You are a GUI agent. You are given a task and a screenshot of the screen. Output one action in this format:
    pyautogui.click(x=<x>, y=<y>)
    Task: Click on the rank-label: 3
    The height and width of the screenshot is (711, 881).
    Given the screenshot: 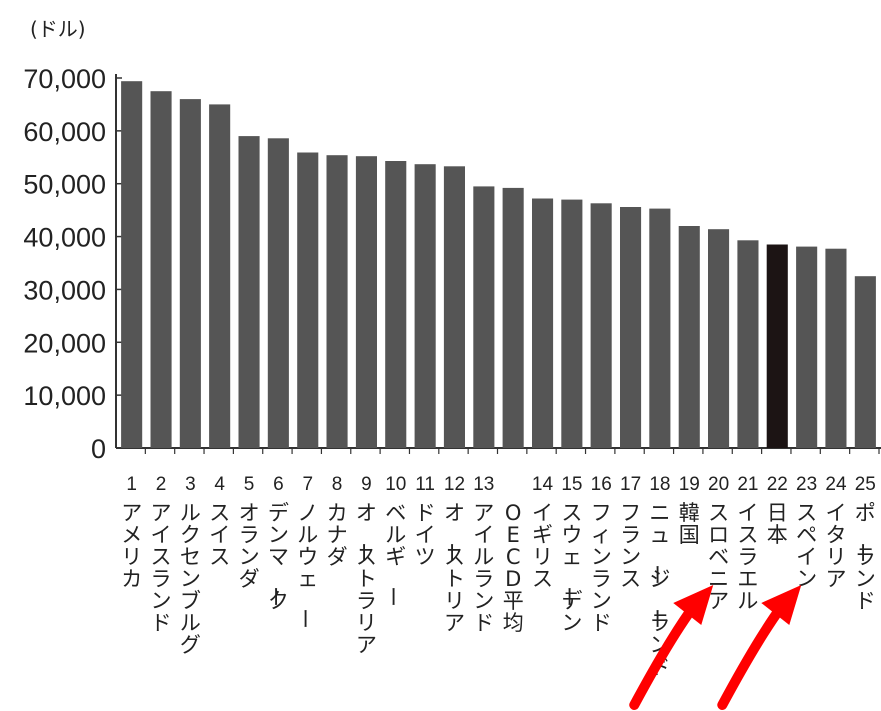 What is the action you would take?
    pyautogui.click(x=190, y=484)
    